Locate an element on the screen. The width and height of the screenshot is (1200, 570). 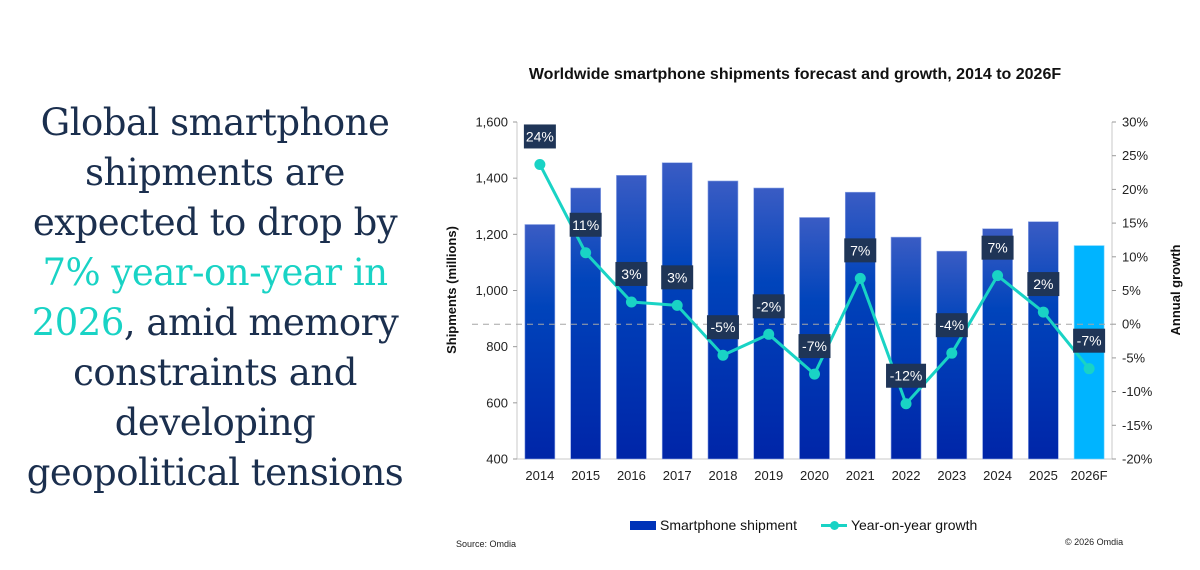
y2-axis-title: Annual growth is located at coordinates (1175, 289).